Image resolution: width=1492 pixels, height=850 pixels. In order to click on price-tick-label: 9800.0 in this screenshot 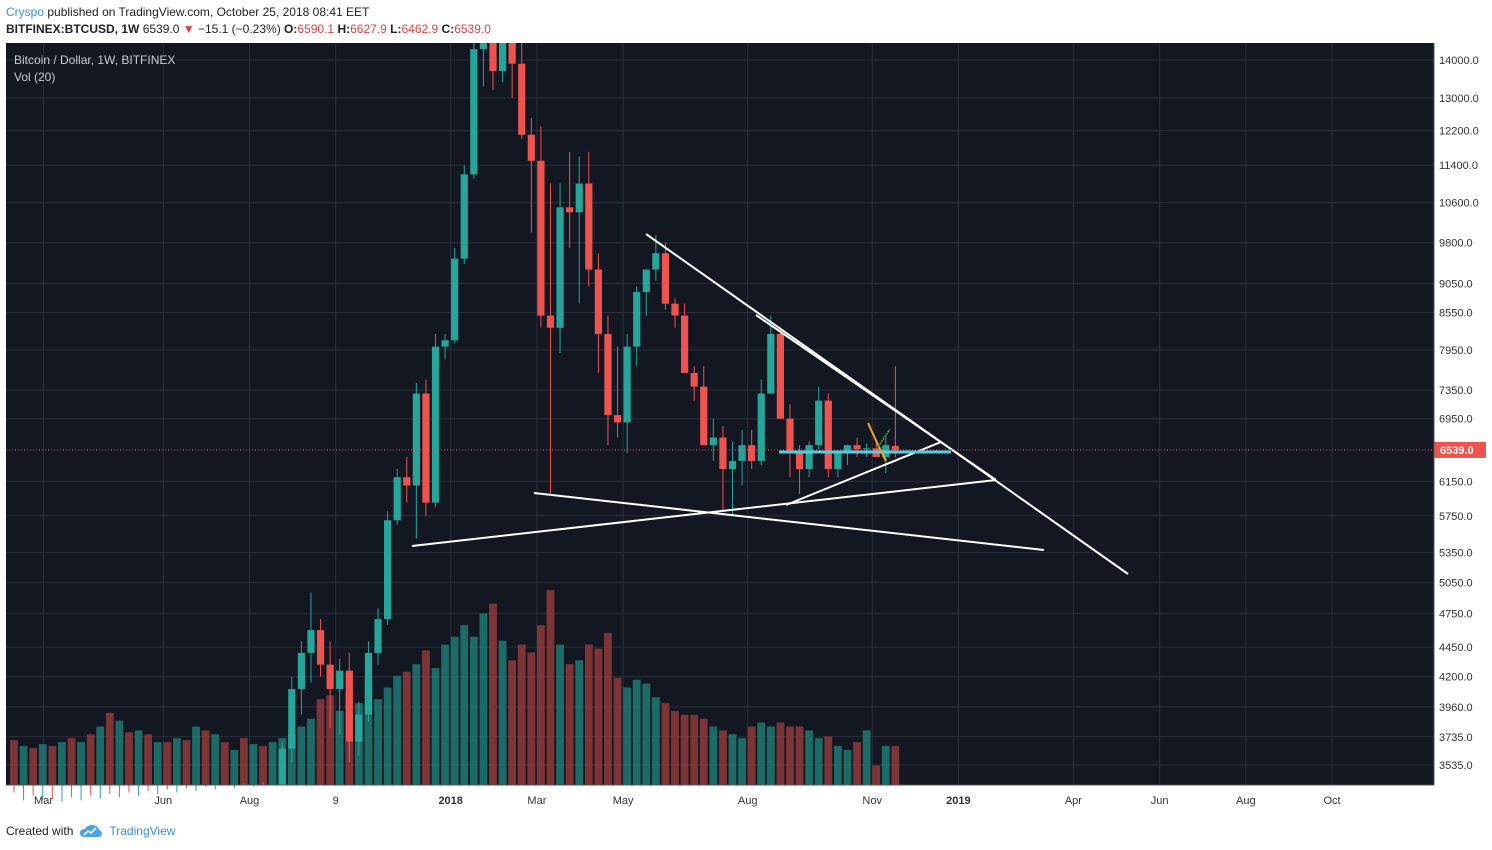, I will do `click(1456, 244)`.